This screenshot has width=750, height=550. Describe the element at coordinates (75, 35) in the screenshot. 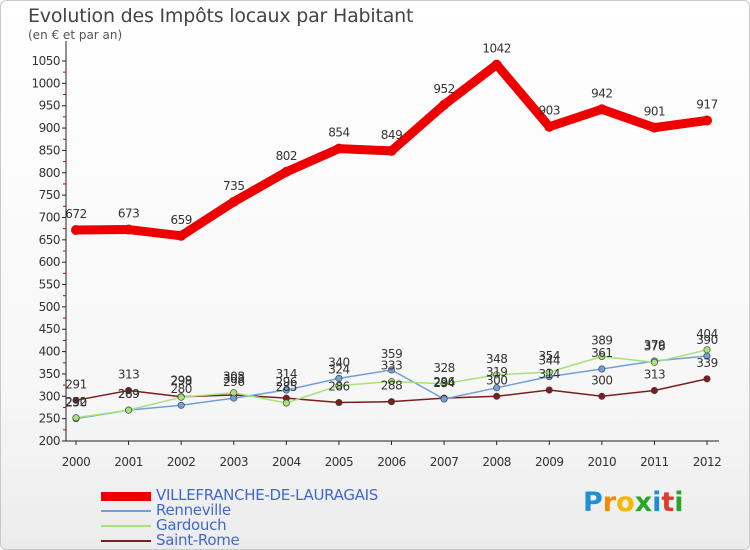

I see `chart-subtitle: (en € et par an)` at that location.